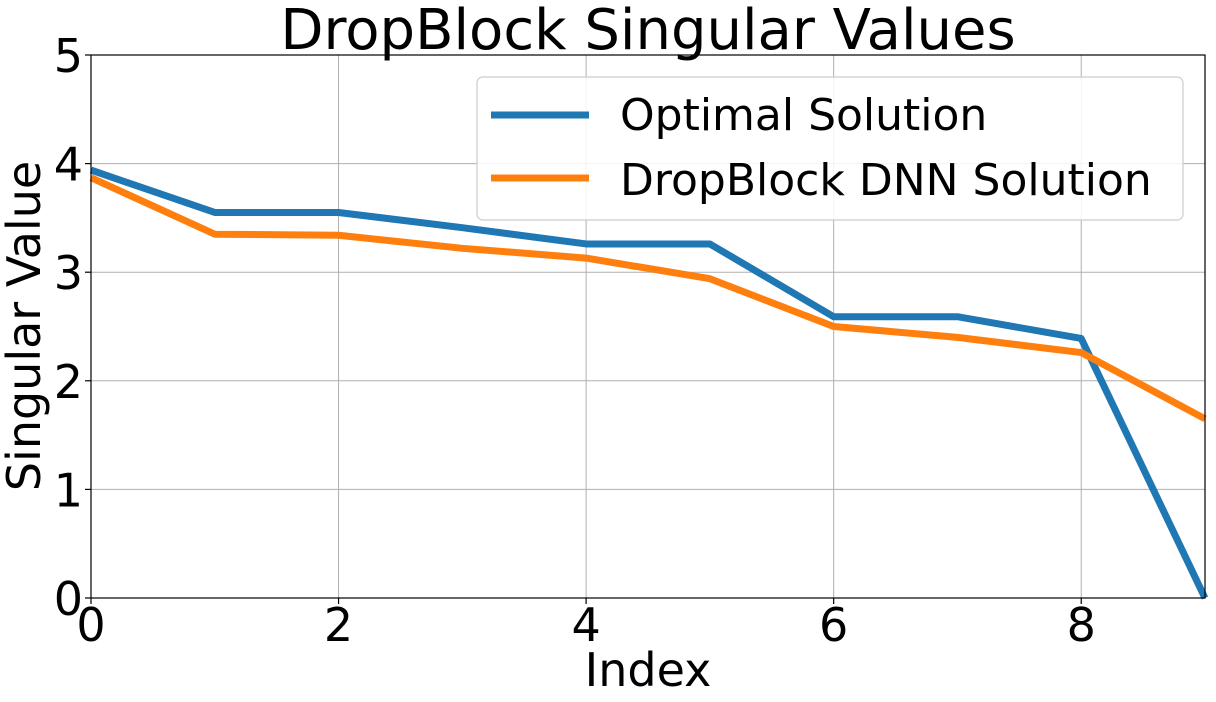 The height and width of the screenshot is (702, 1216). What do you see at coordinates (338, 625) in the screenshot?
I see `x-tick-label: 2` at bounding box center [338, 625].